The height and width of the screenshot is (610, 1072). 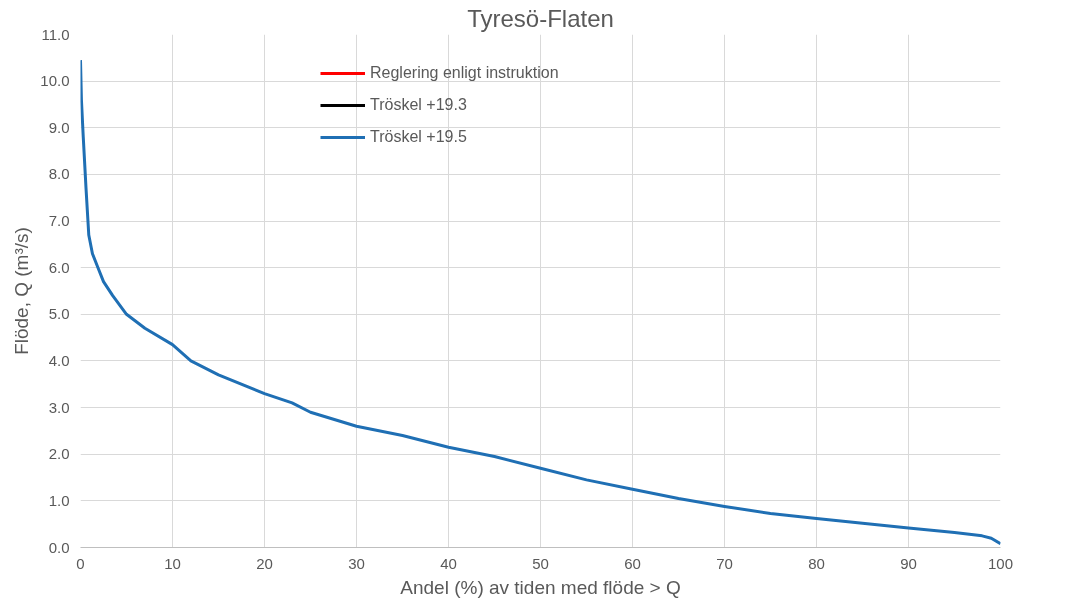 I want to click on x-tick-label: 90, so click(x=908, y=563).